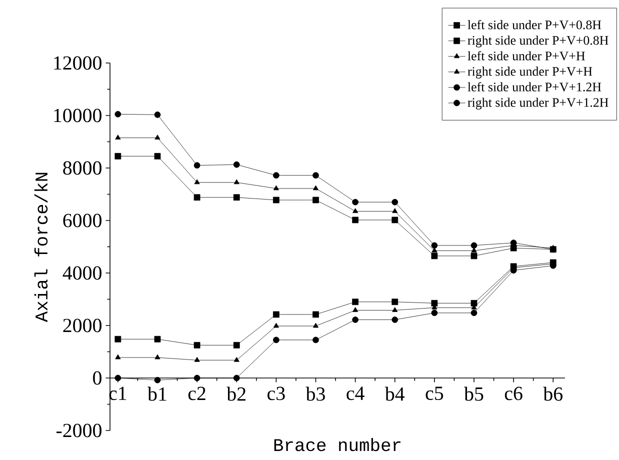 The image size is (619, 460). Describe the element at coordinates (82, 221) in the screenshot. I see `y-tick-label: 6000` at that location.